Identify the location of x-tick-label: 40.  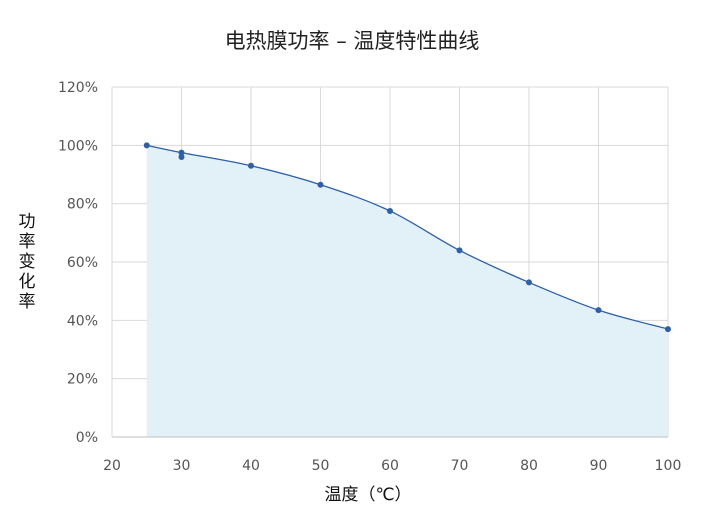
(251, 466).